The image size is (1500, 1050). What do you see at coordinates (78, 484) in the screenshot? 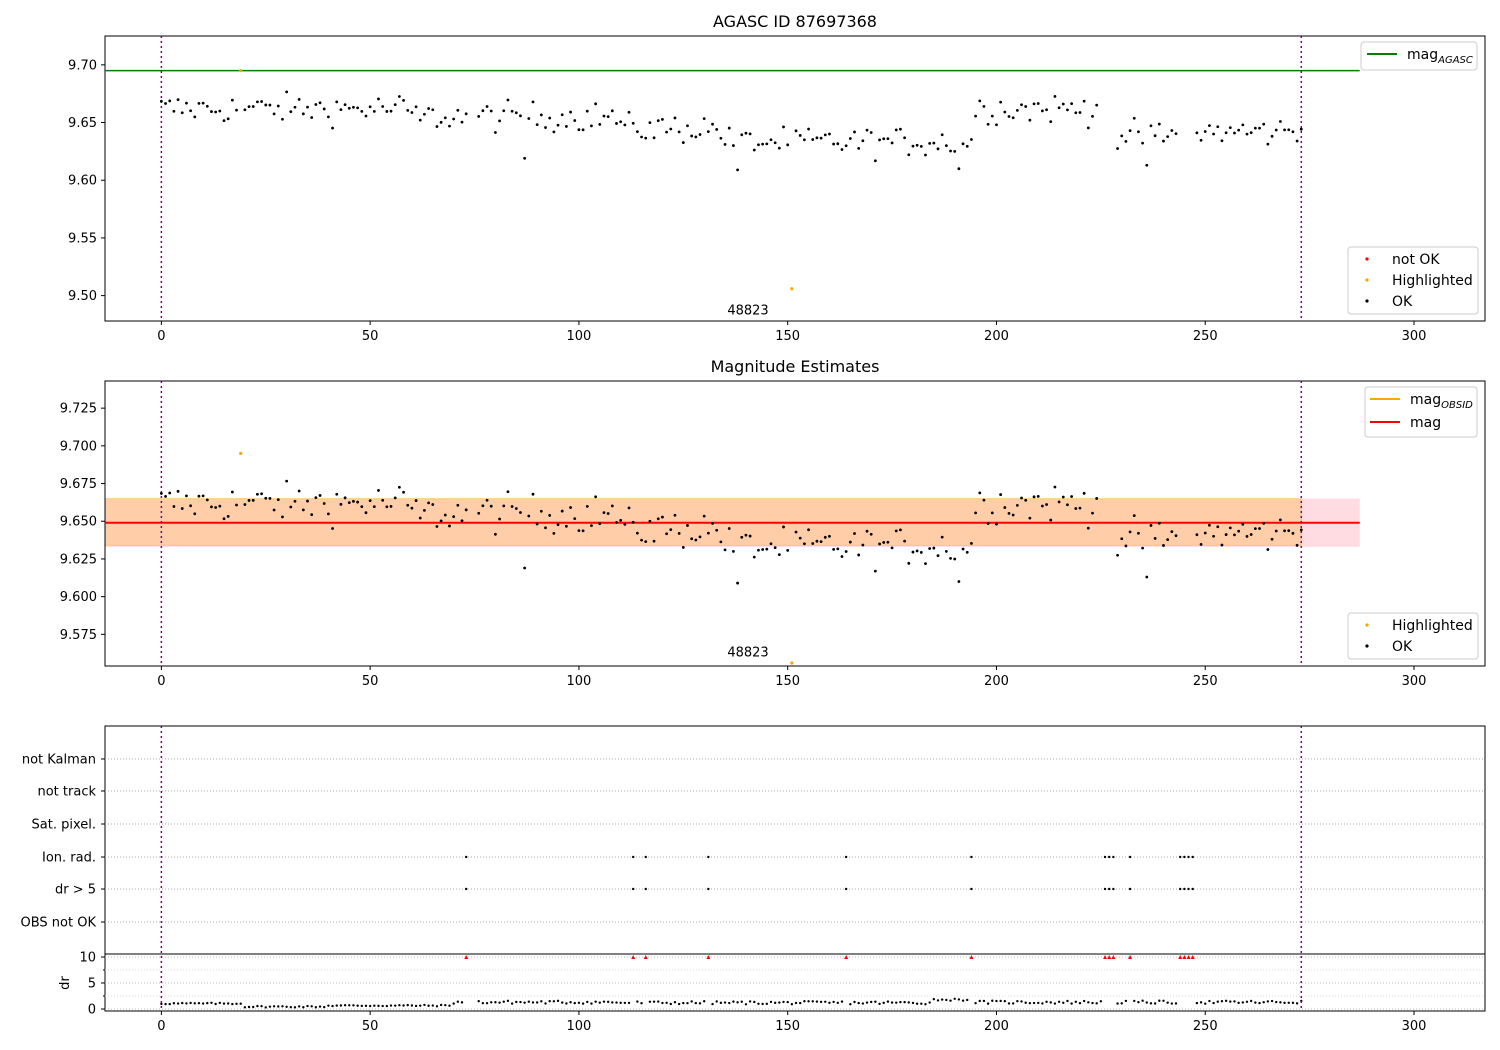
I see `y-tick-label: 9.675` at bounding box center [78, 484].